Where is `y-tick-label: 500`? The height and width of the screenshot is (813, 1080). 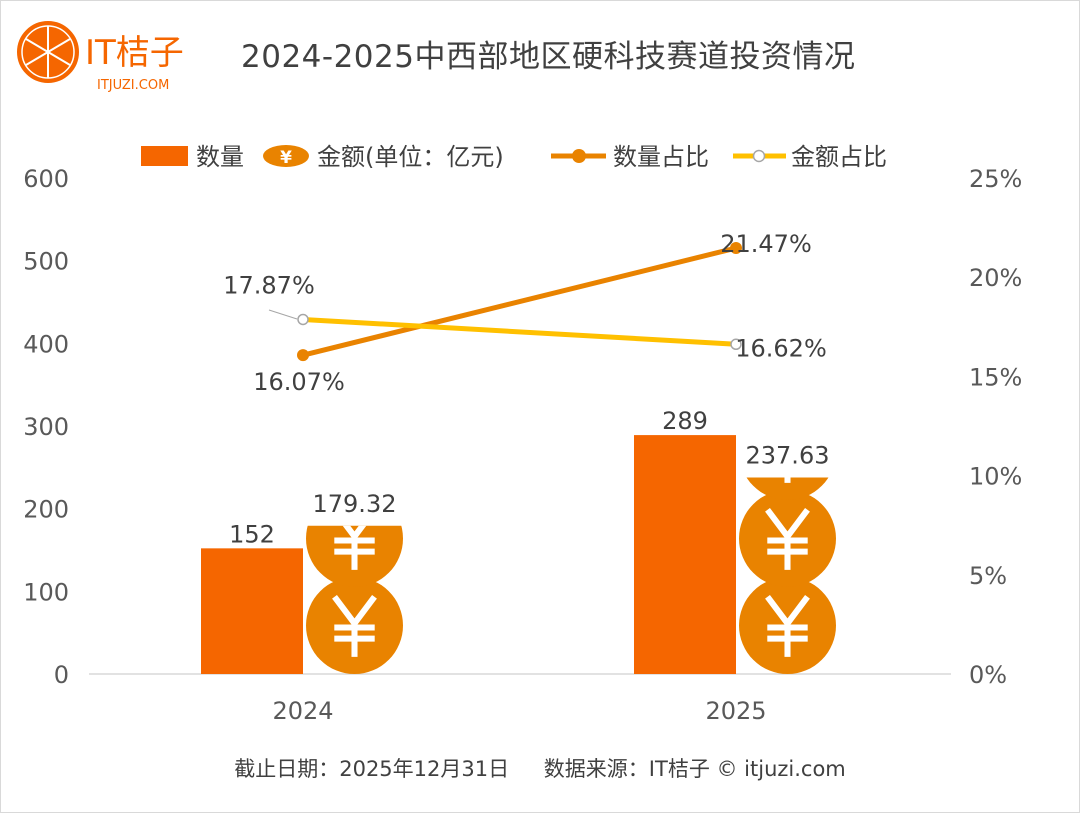
y-tick-label: 500 is located at coordinates (46, 262).